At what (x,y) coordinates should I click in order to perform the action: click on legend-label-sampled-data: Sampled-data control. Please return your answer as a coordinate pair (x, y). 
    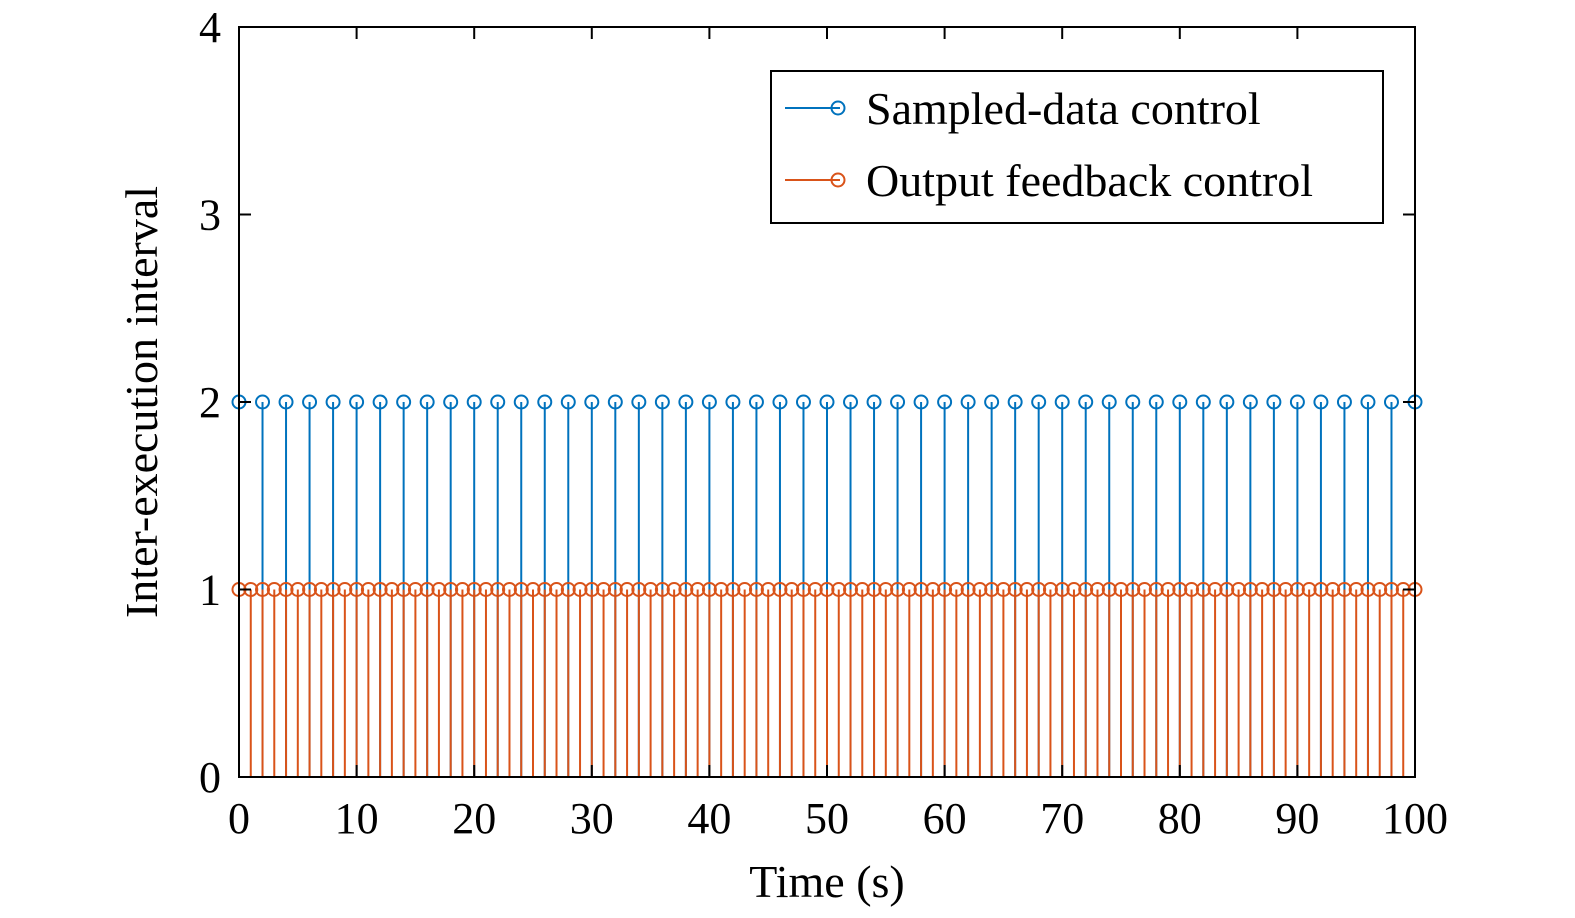
    Looking at the image, I should click on (1063, 108).